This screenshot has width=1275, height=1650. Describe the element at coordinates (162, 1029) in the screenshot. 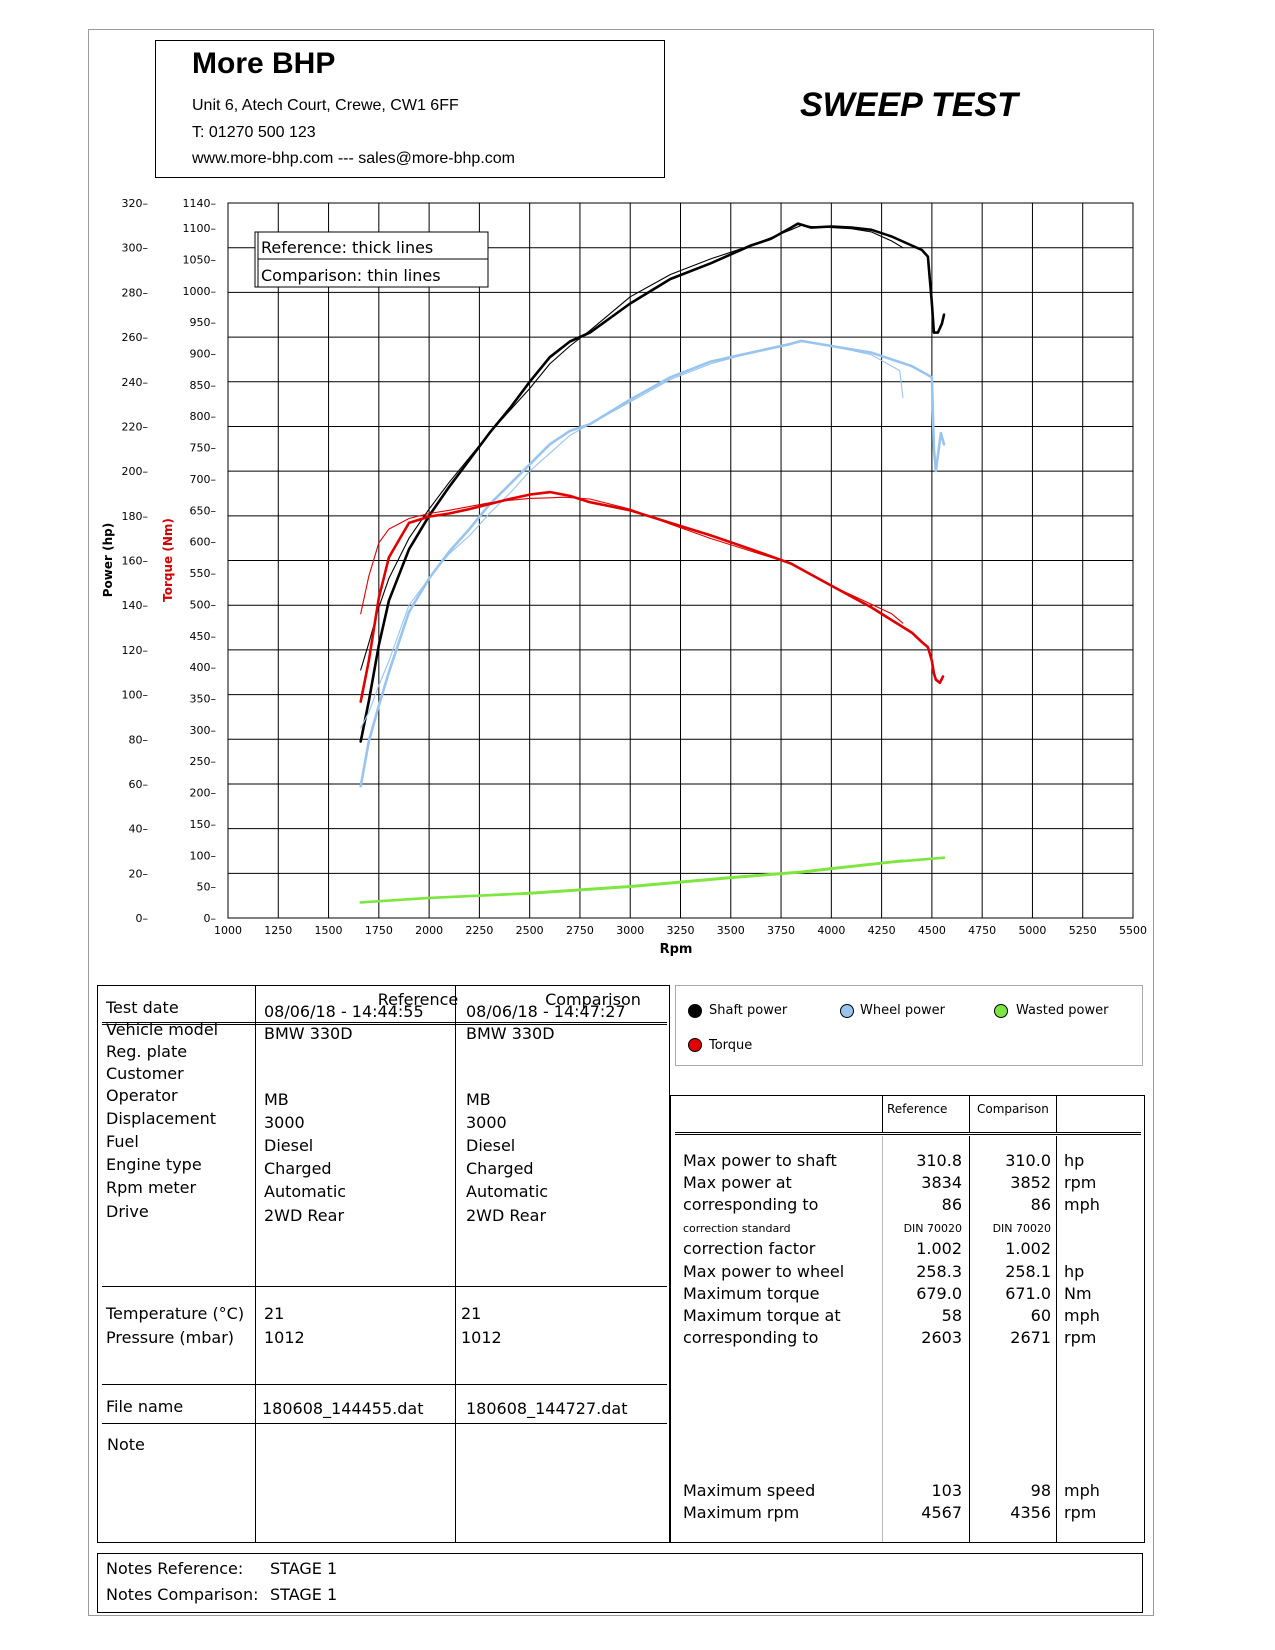

I see `vehicle-field-label: Vehicle model` at that location.